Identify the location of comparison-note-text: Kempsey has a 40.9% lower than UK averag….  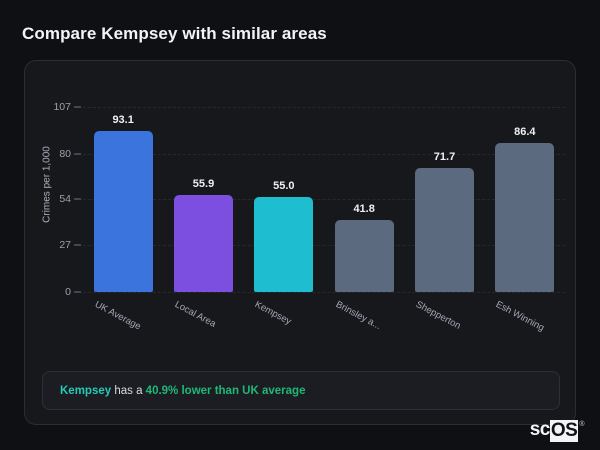
(174, 391).